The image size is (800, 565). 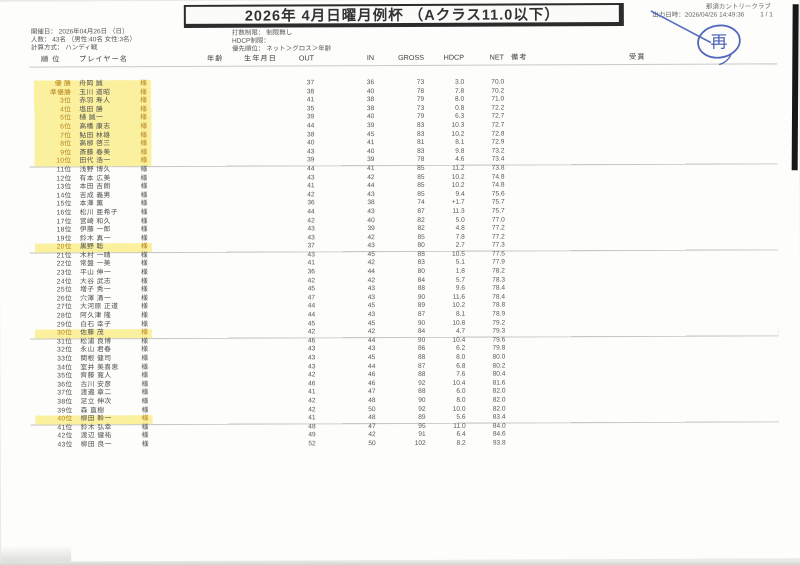 What do you see at coordinates (98, 213) in the screenshot?
I see `player-name-cell: 松川 亜希子` at bounding box center [98, 213].